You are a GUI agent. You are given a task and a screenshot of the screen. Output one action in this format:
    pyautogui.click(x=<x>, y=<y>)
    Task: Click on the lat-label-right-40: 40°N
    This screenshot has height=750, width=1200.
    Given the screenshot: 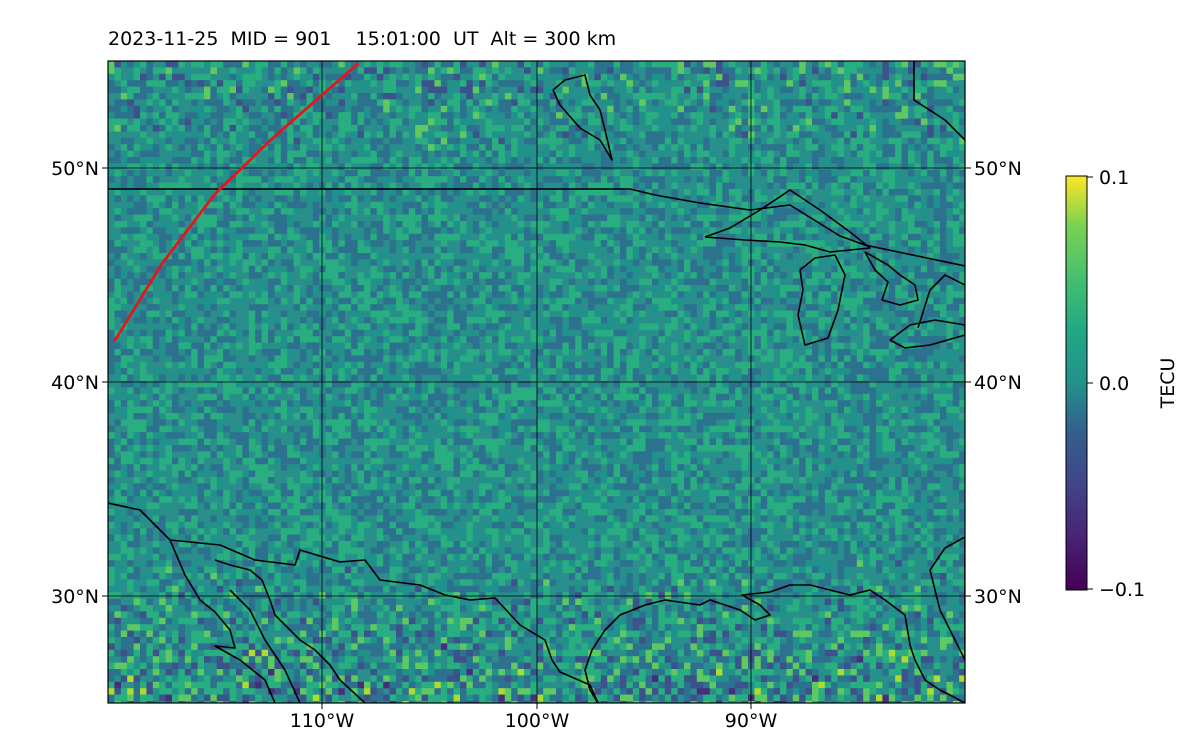 What is the action you would take?
    pyautogui.click(x=998, y=383)
    